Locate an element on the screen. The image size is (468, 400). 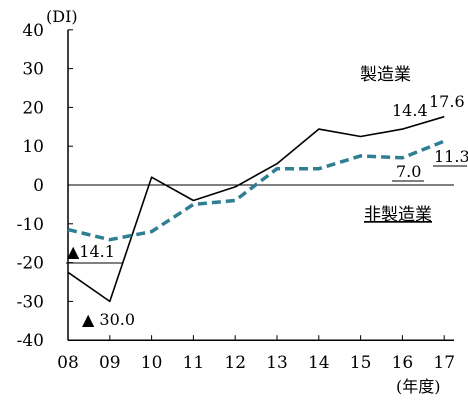
y-tick-label: -10 is located at coordinates (30, 225).